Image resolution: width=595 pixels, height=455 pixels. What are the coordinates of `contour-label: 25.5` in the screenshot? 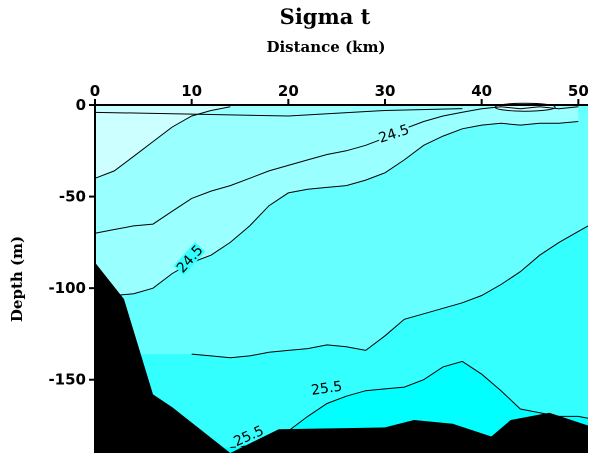 It's located at (326, 389).